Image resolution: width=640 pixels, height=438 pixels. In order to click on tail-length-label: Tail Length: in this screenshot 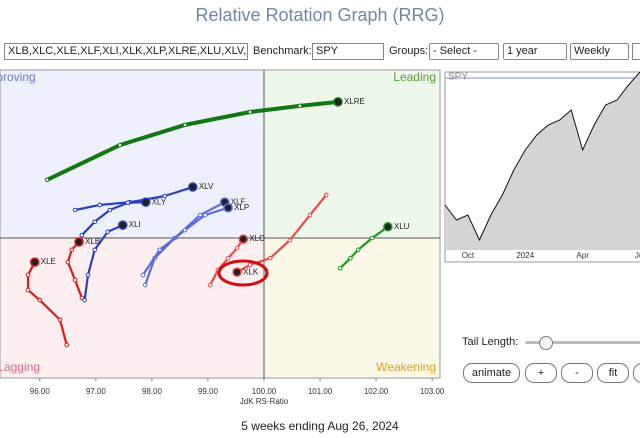, I will do `click(490, 342)`.